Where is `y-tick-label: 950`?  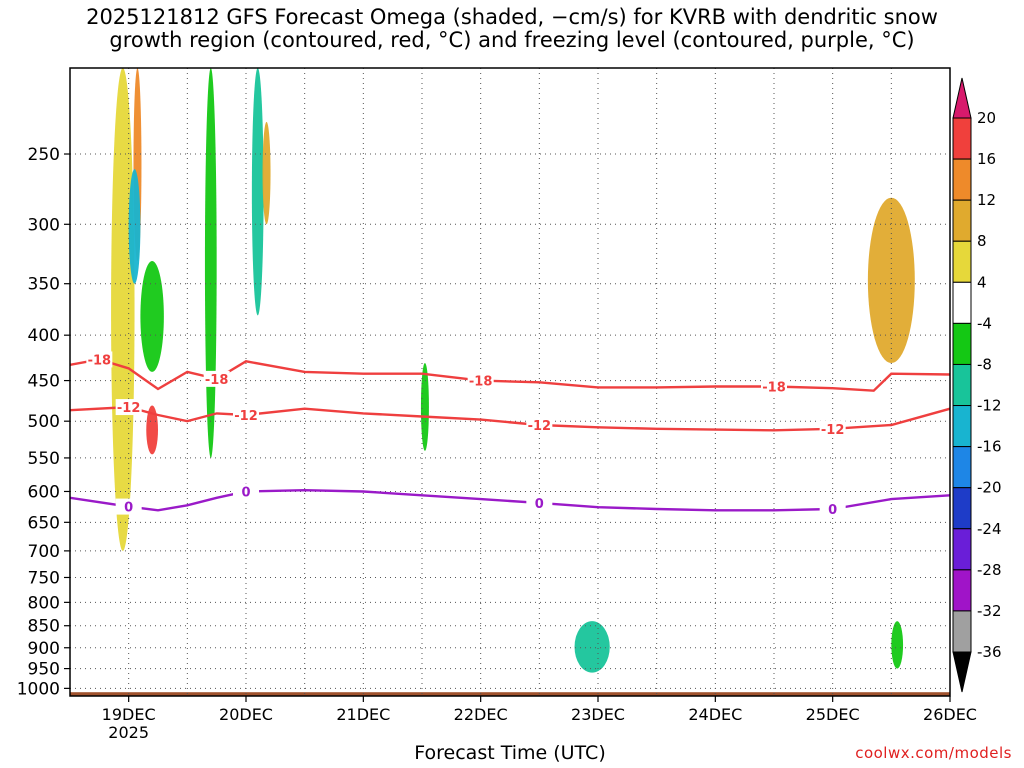
y-tick-label: 950 is located at coordinates (44, 670).